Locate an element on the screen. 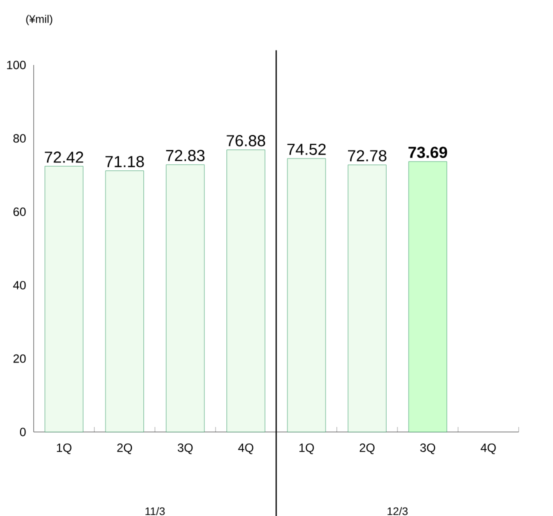  data-label: 74.52 is located at coordinates (306, 149).